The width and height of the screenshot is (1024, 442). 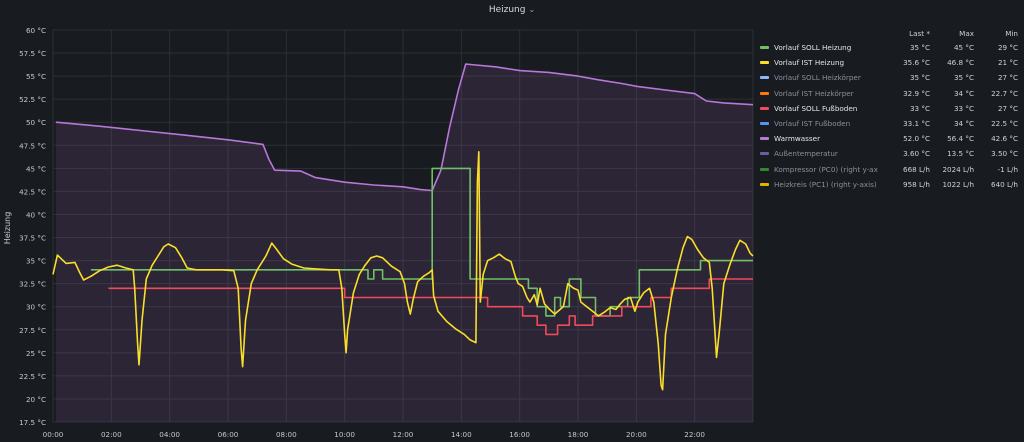 I want to click on legend-value-last: 3.60 °C, so click(x=916, y=154).